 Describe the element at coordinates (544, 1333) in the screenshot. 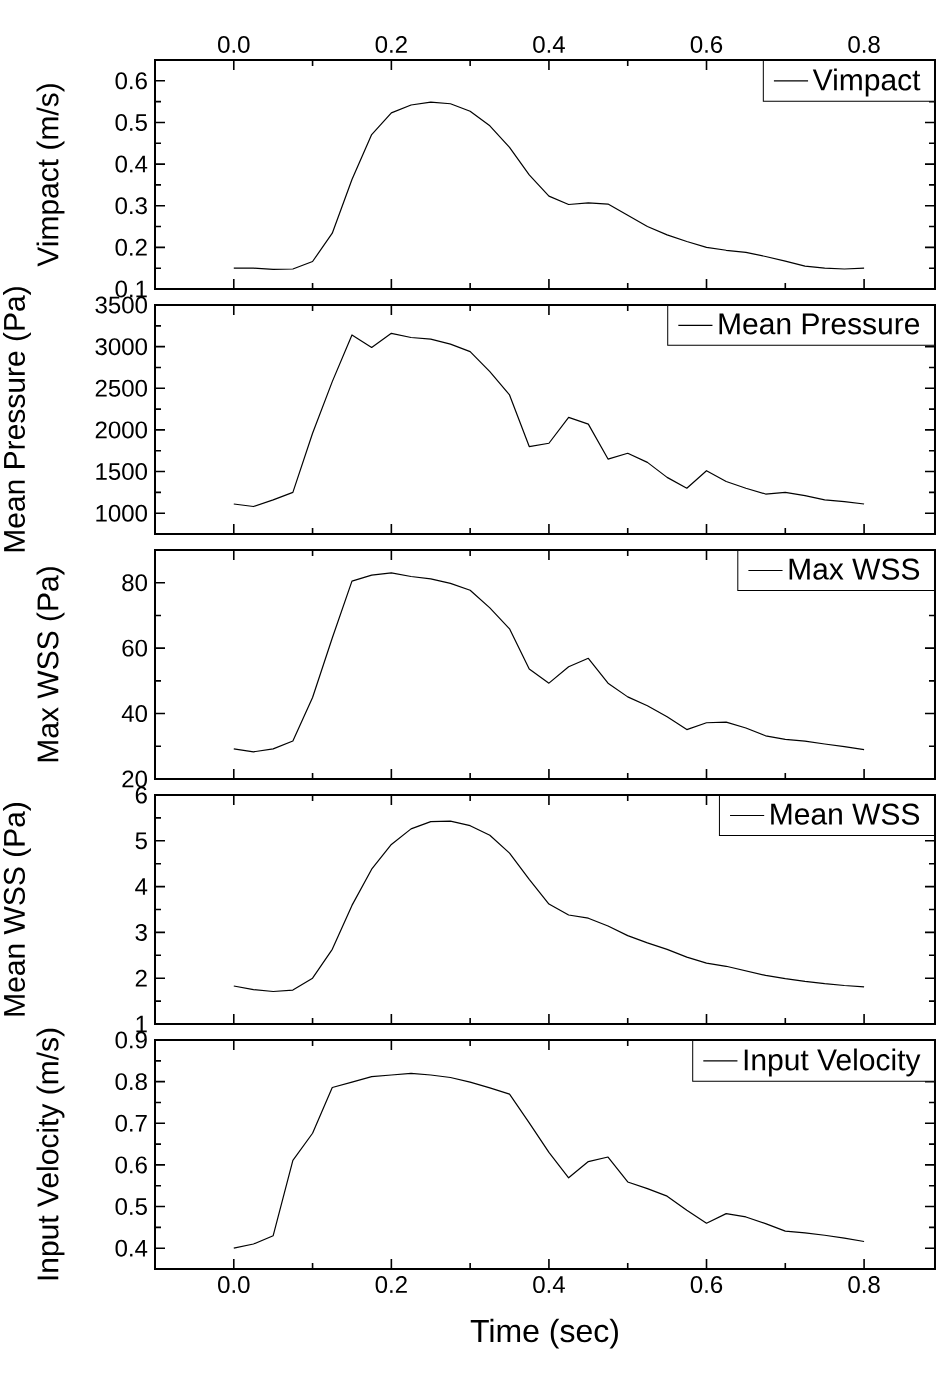

I see `x-axis-title: Time (sec)` at that location.